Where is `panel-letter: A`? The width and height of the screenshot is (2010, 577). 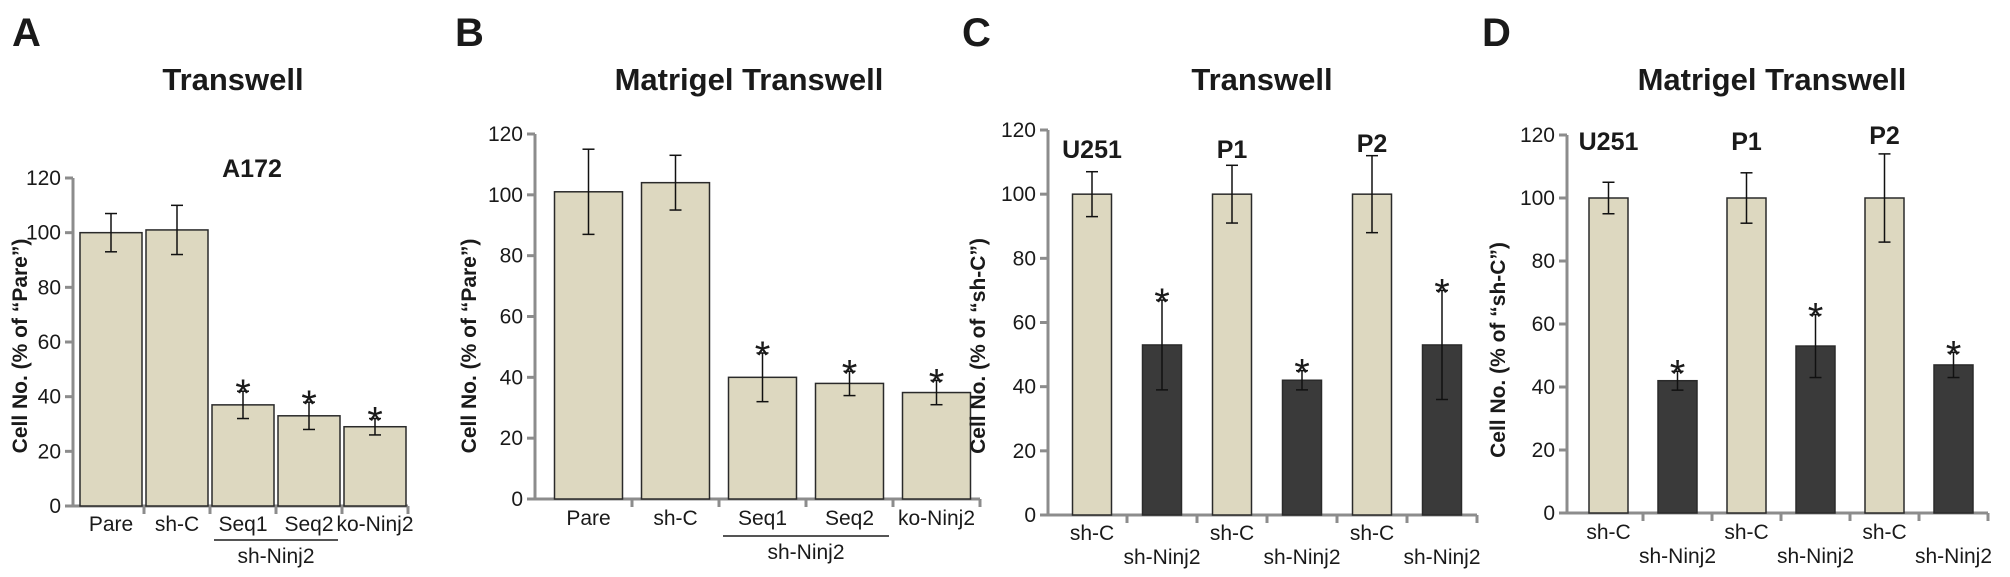 panel-letter: A is located at coordinates (26, 33).